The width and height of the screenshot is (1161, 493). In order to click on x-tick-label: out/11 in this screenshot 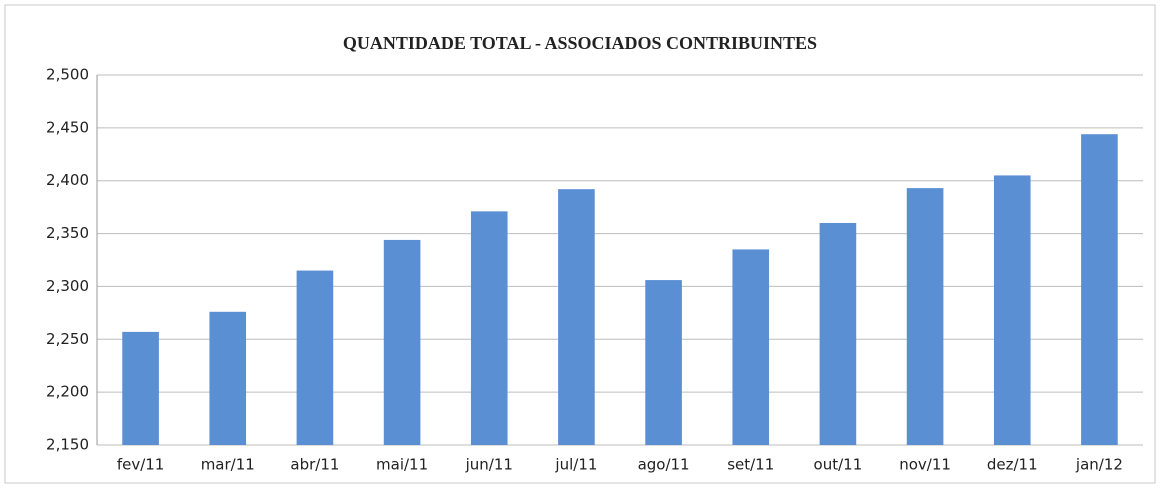, I will do `click(838, 465)`.